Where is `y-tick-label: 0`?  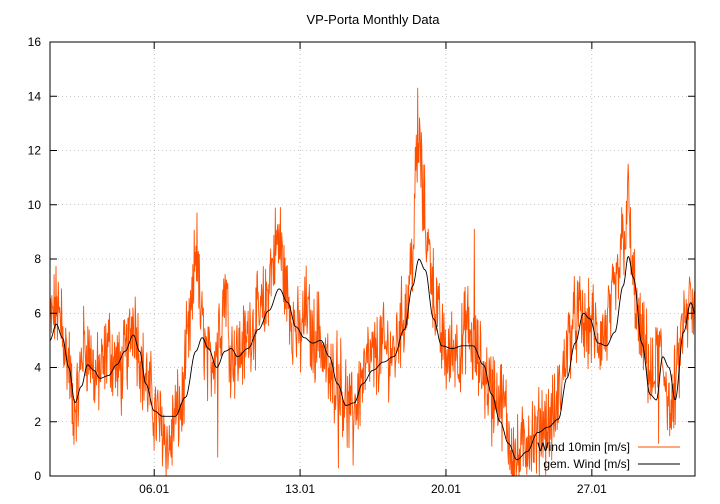 y-tick-label: 0 is located at coordinates (37, 476).